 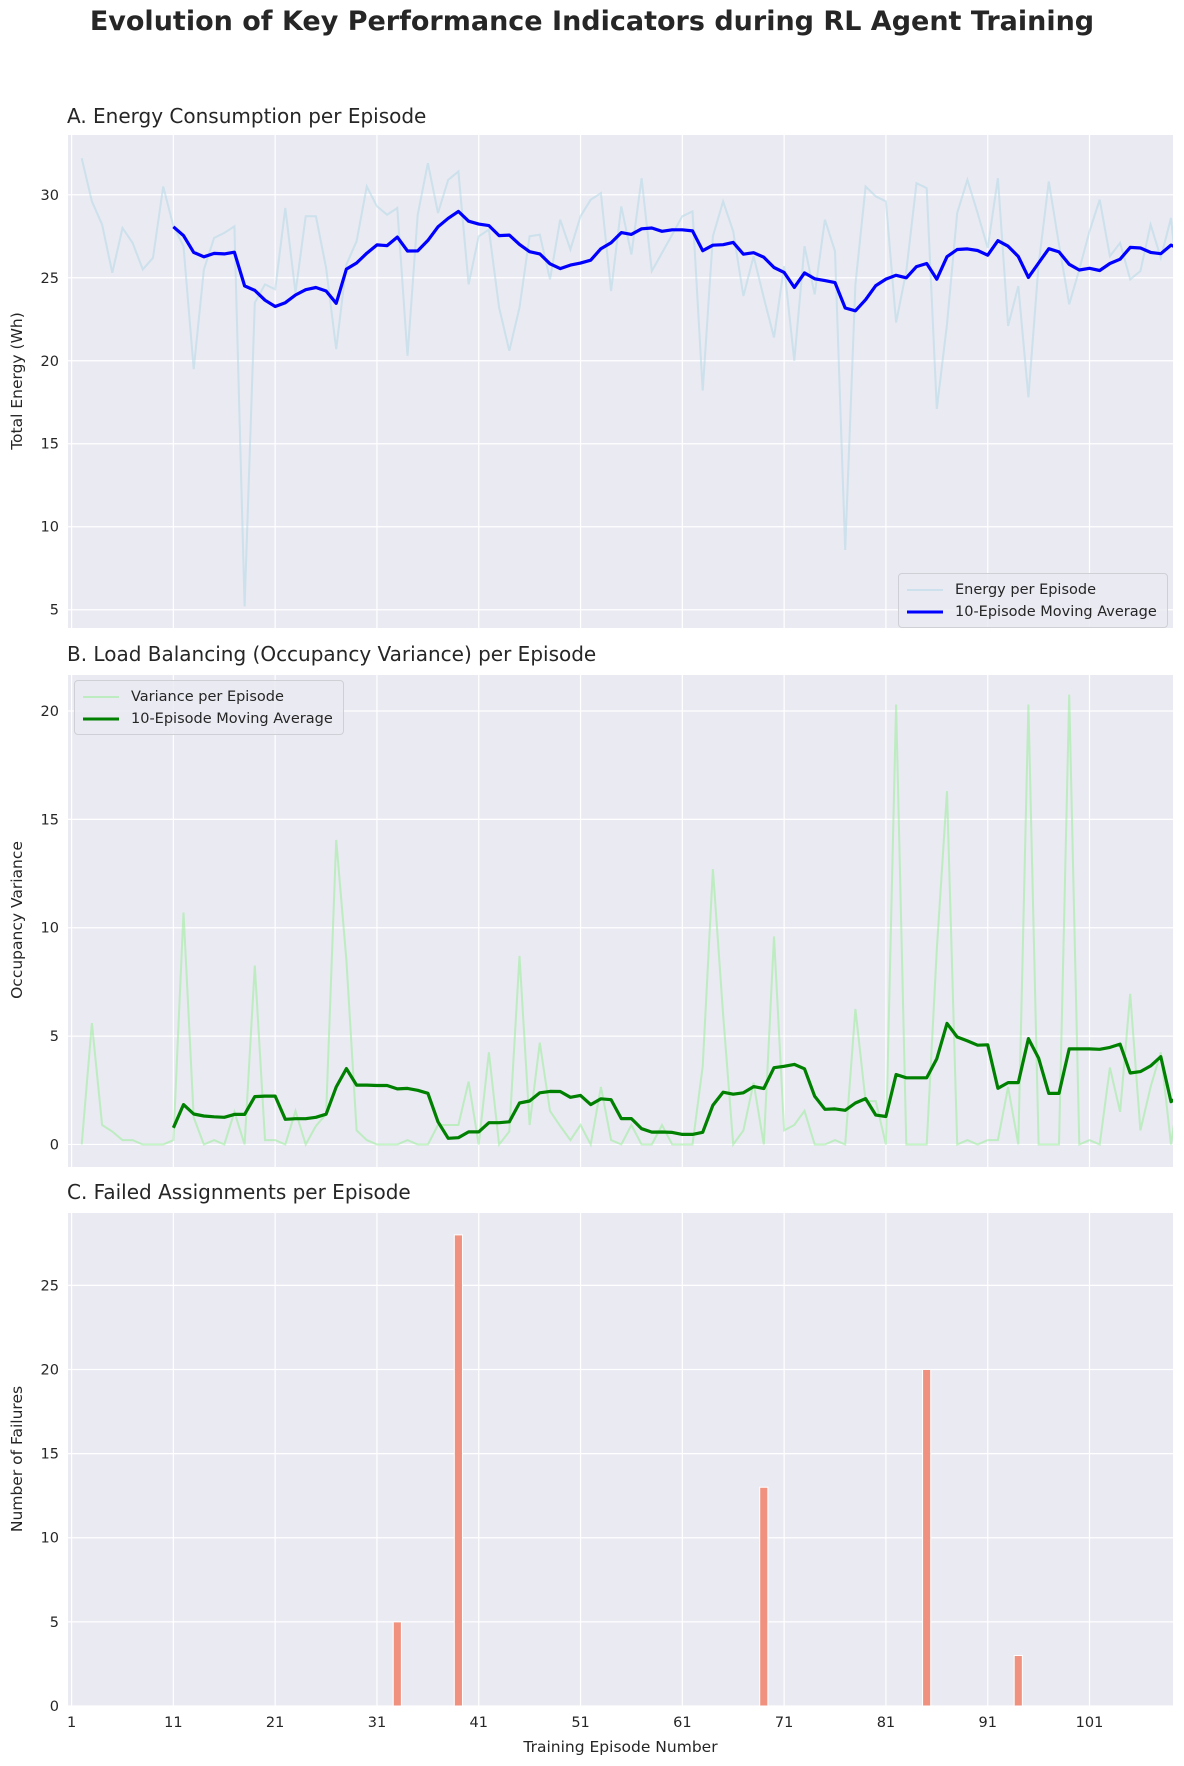 I want to click on legend-label-variance-ma: 10-Episode Moving Average, so click(x=232, y=719).